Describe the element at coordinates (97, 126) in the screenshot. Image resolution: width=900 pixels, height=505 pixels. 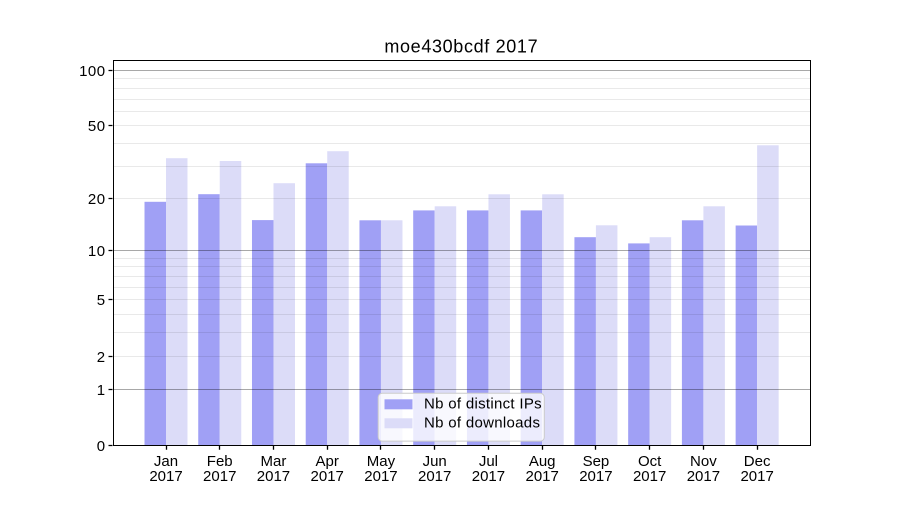
I see `svg-text: 50` at that location.